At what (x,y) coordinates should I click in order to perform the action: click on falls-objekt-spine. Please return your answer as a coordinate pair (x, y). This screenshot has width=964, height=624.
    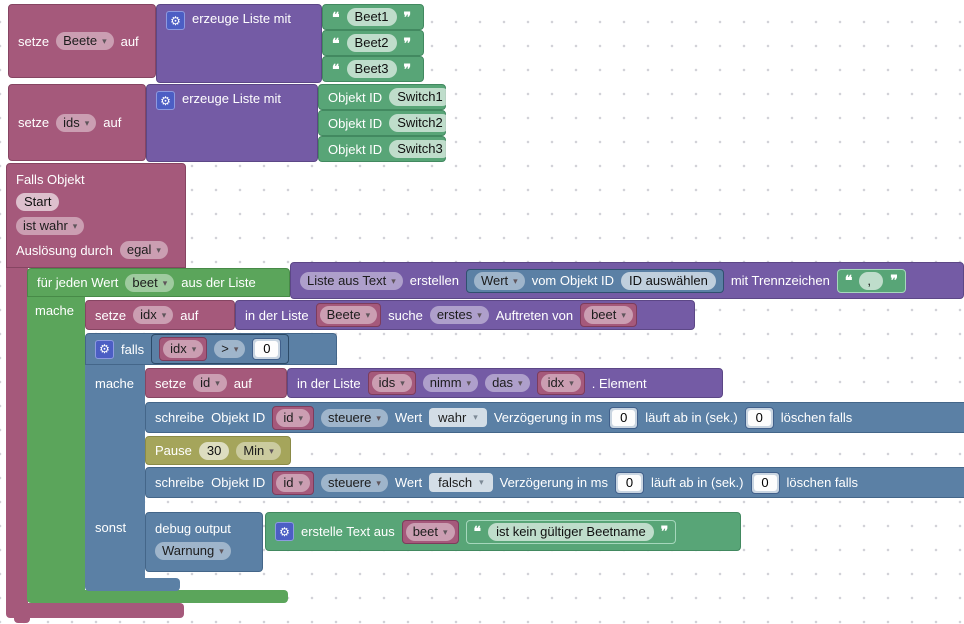
    Looking at the image, I should click on (17, 435).